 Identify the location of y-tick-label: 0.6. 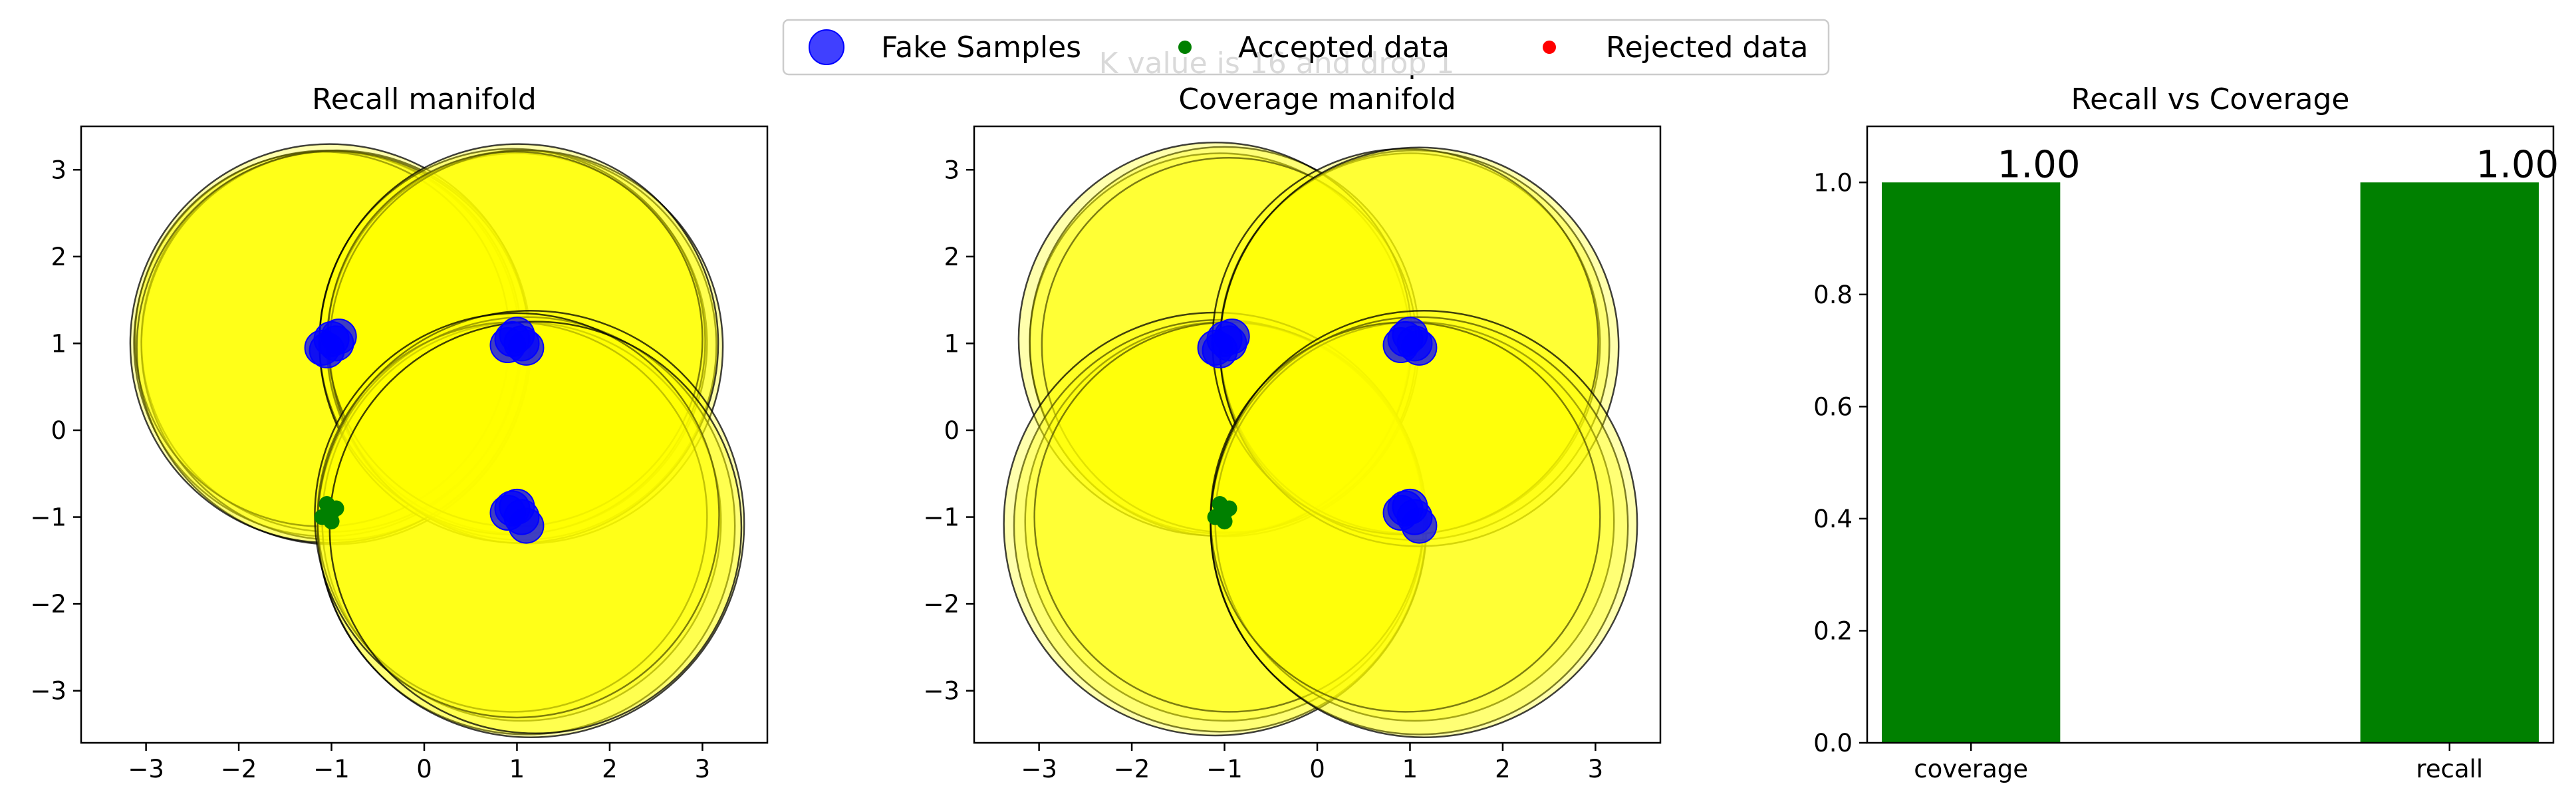
(1833, 406).